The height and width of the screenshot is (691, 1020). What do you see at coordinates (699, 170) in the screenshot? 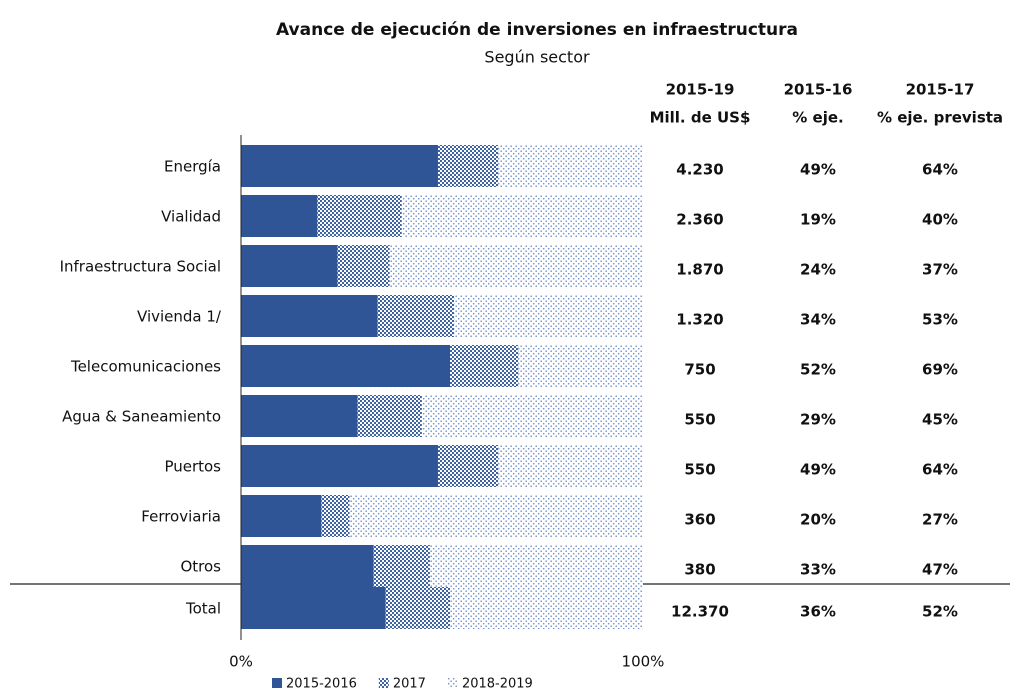
I see `table-cell: 4.230` at bounding box center [699, 170].